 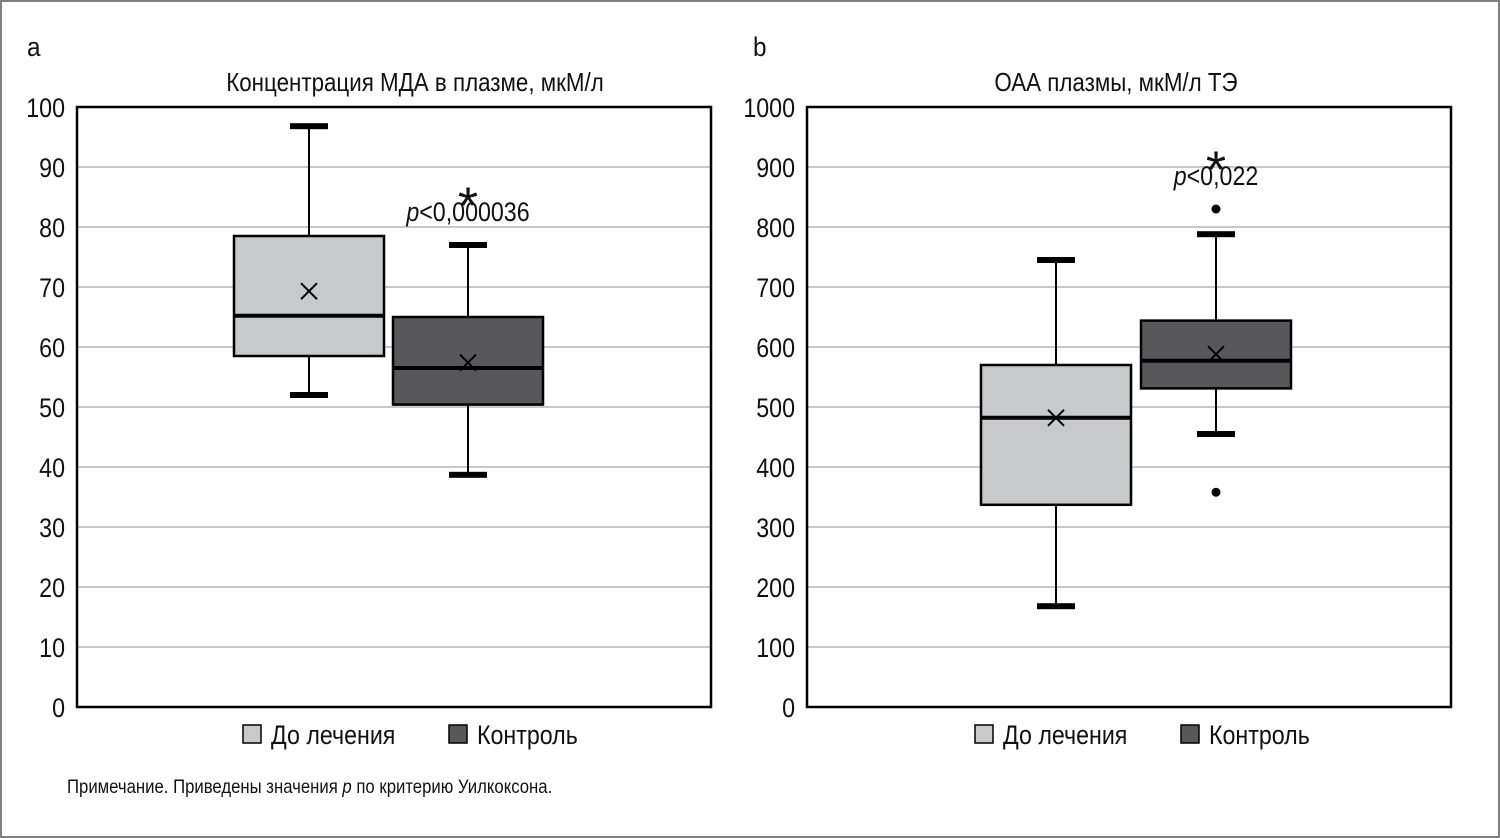 I want to click on y-tick-label: 1000, so click(x=769, y=108).